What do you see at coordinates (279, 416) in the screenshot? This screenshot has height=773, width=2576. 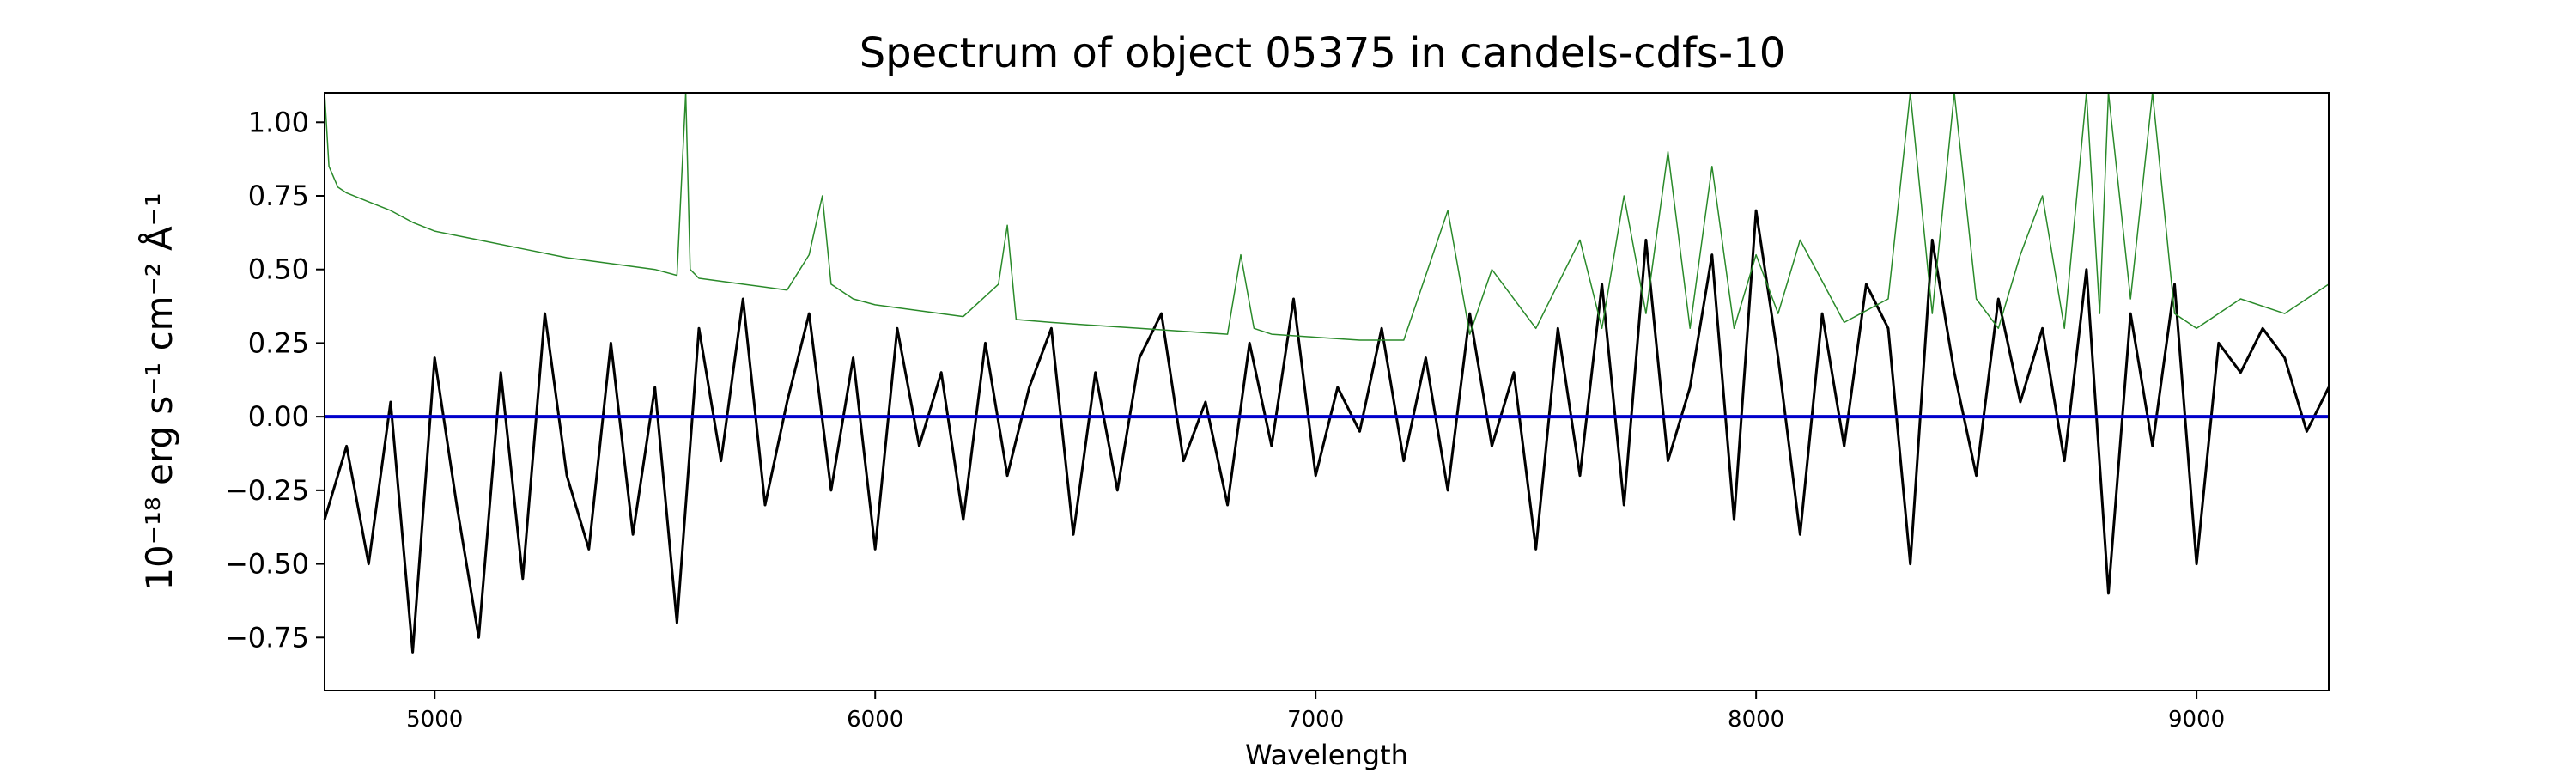 I see `y-tick-label: 0.00` at bounding box center [279, 416].